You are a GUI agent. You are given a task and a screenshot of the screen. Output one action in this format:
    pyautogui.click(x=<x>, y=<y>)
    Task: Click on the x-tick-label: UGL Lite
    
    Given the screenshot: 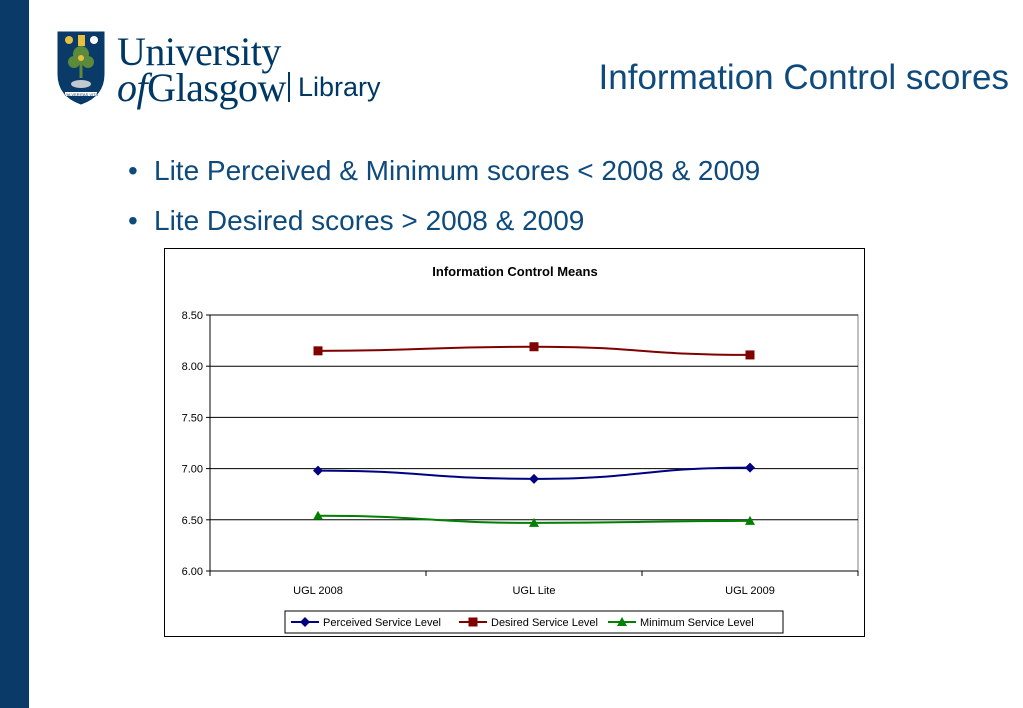 What is the action you would take?
    pyautogui.click(x=533, y=591)
    